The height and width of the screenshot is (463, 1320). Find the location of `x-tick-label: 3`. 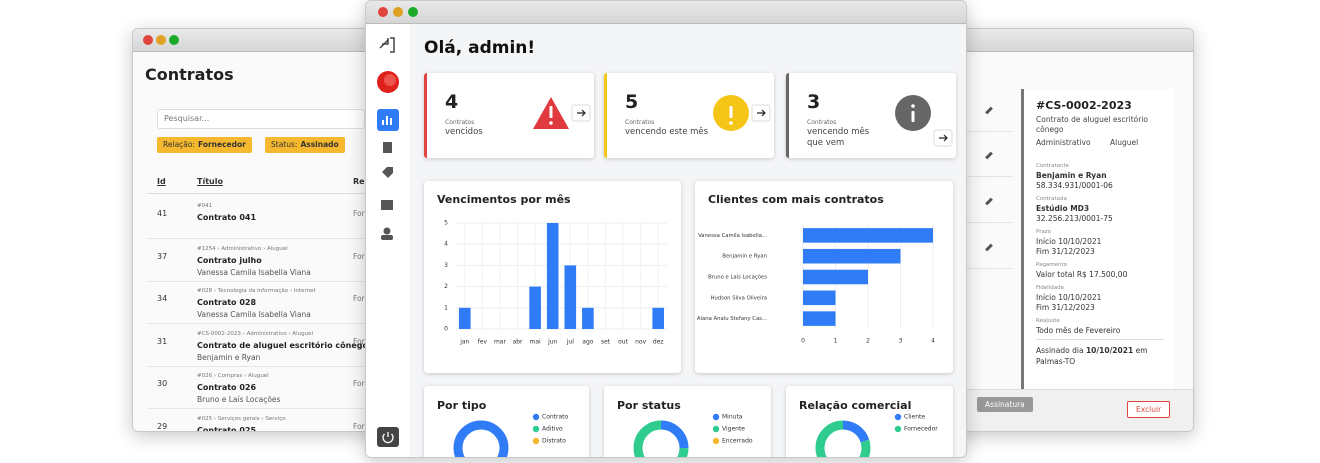

x-tick-label: 3 is located at coordinates (901, 341).